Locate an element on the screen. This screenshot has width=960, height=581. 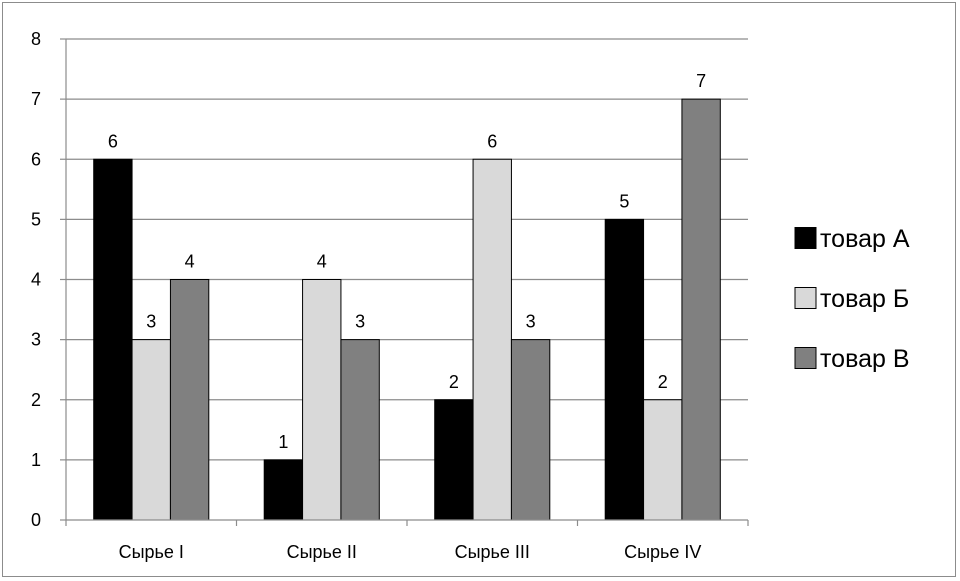
y-tick-label: 4 is located at coordinates (36, 280).